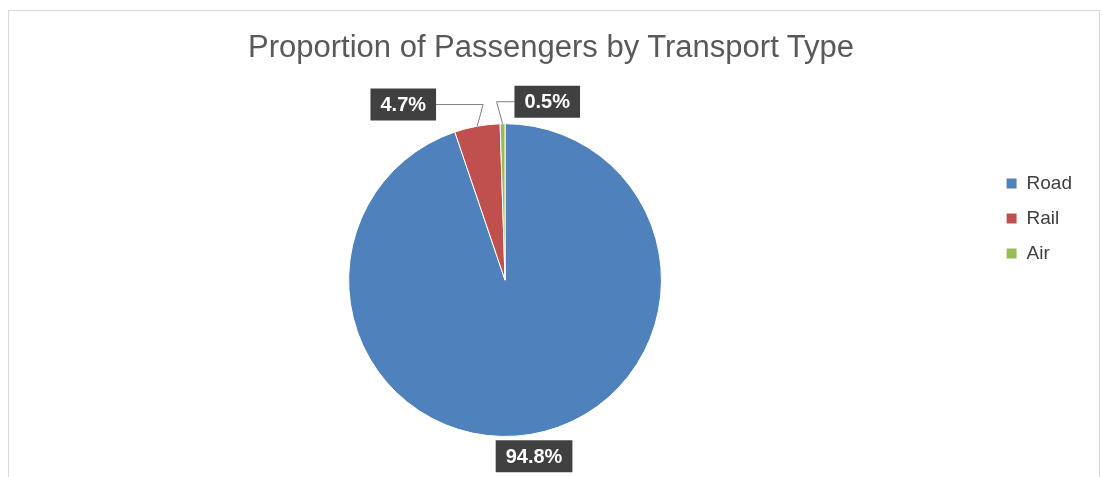 The width and height of the screenshot is (1102, 477). Describe the element at coordinates (534, 455) in the screenshot. I see `data-label: 94.8%` at that location.